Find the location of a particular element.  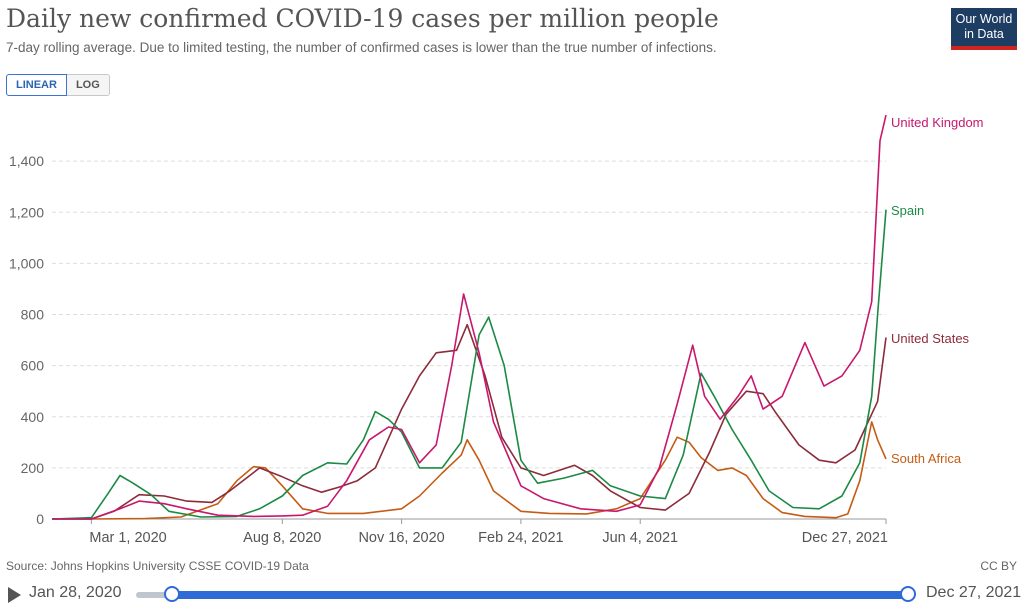

owid-logo: Our World in Data is located at coordinates (984, 29).